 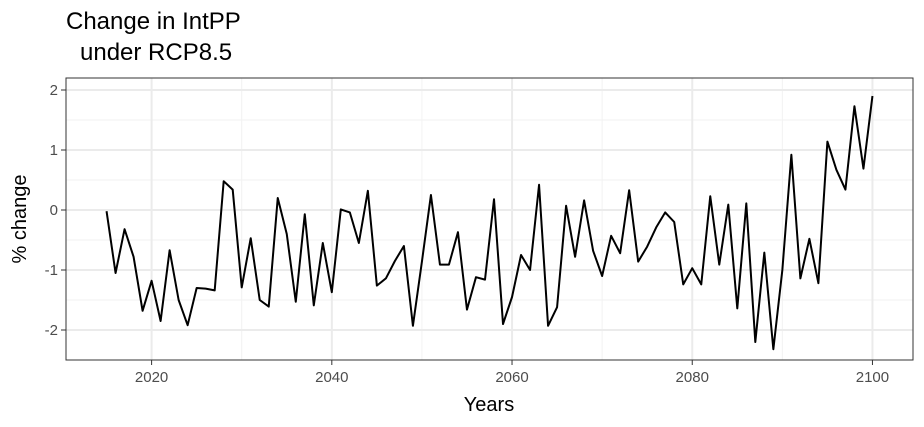 I want to click on chart-title-line-1: Change in IntPP, so click(x=153, y=21).